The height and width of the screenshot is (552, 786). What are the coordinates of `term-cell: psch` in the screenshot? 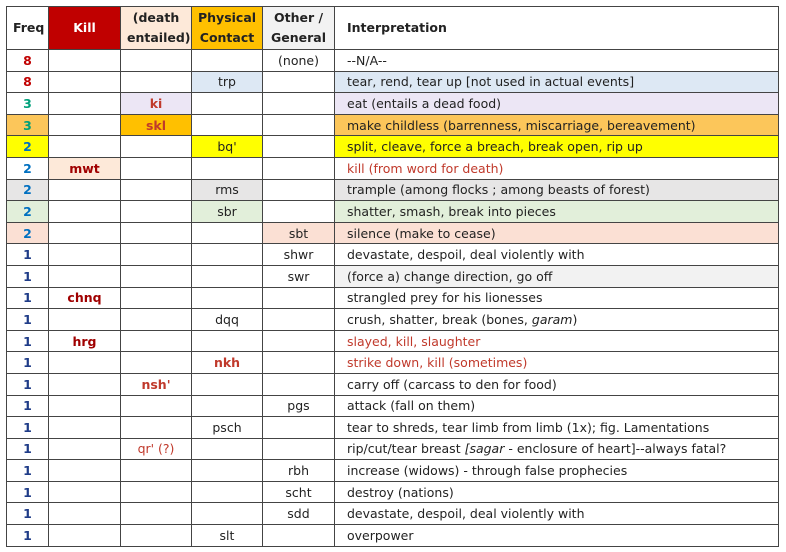 It's located at (227, 427).